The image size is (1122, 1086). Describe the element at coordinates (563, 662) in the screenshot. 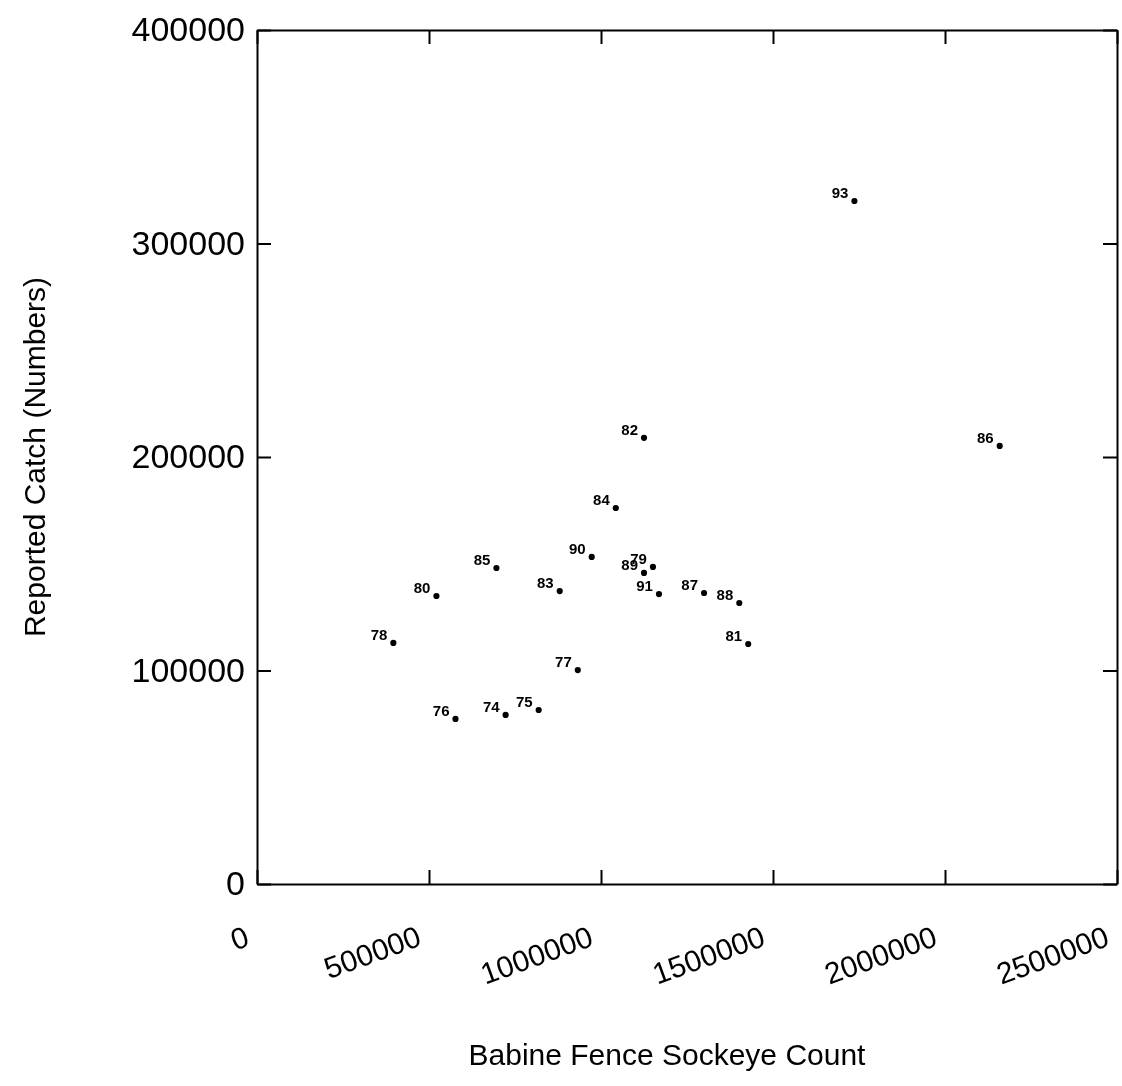

I see `annotation: 77` at that location.